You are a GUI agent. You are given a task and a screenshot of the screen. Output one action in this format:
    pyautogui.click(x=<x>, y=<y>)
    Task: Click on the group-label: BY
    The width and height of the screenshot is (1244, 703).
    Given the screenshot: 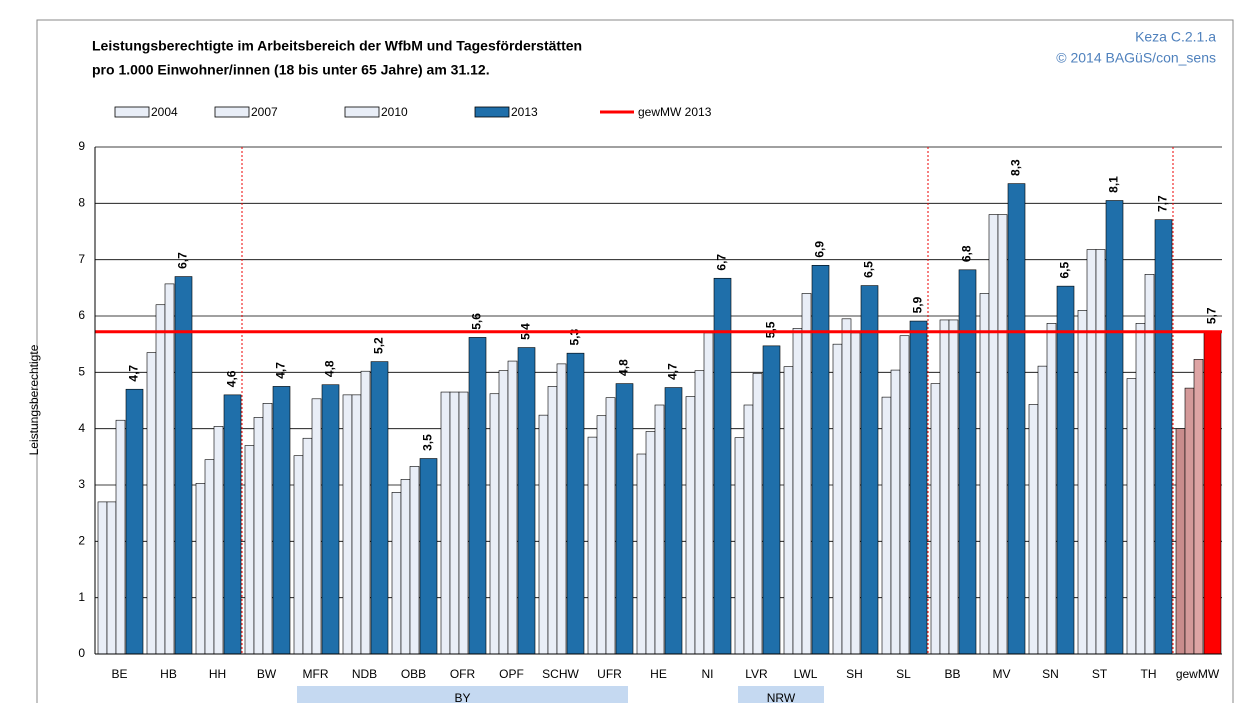 What is the action you would take?
    pyautogui.click(x=462, y=697)
    